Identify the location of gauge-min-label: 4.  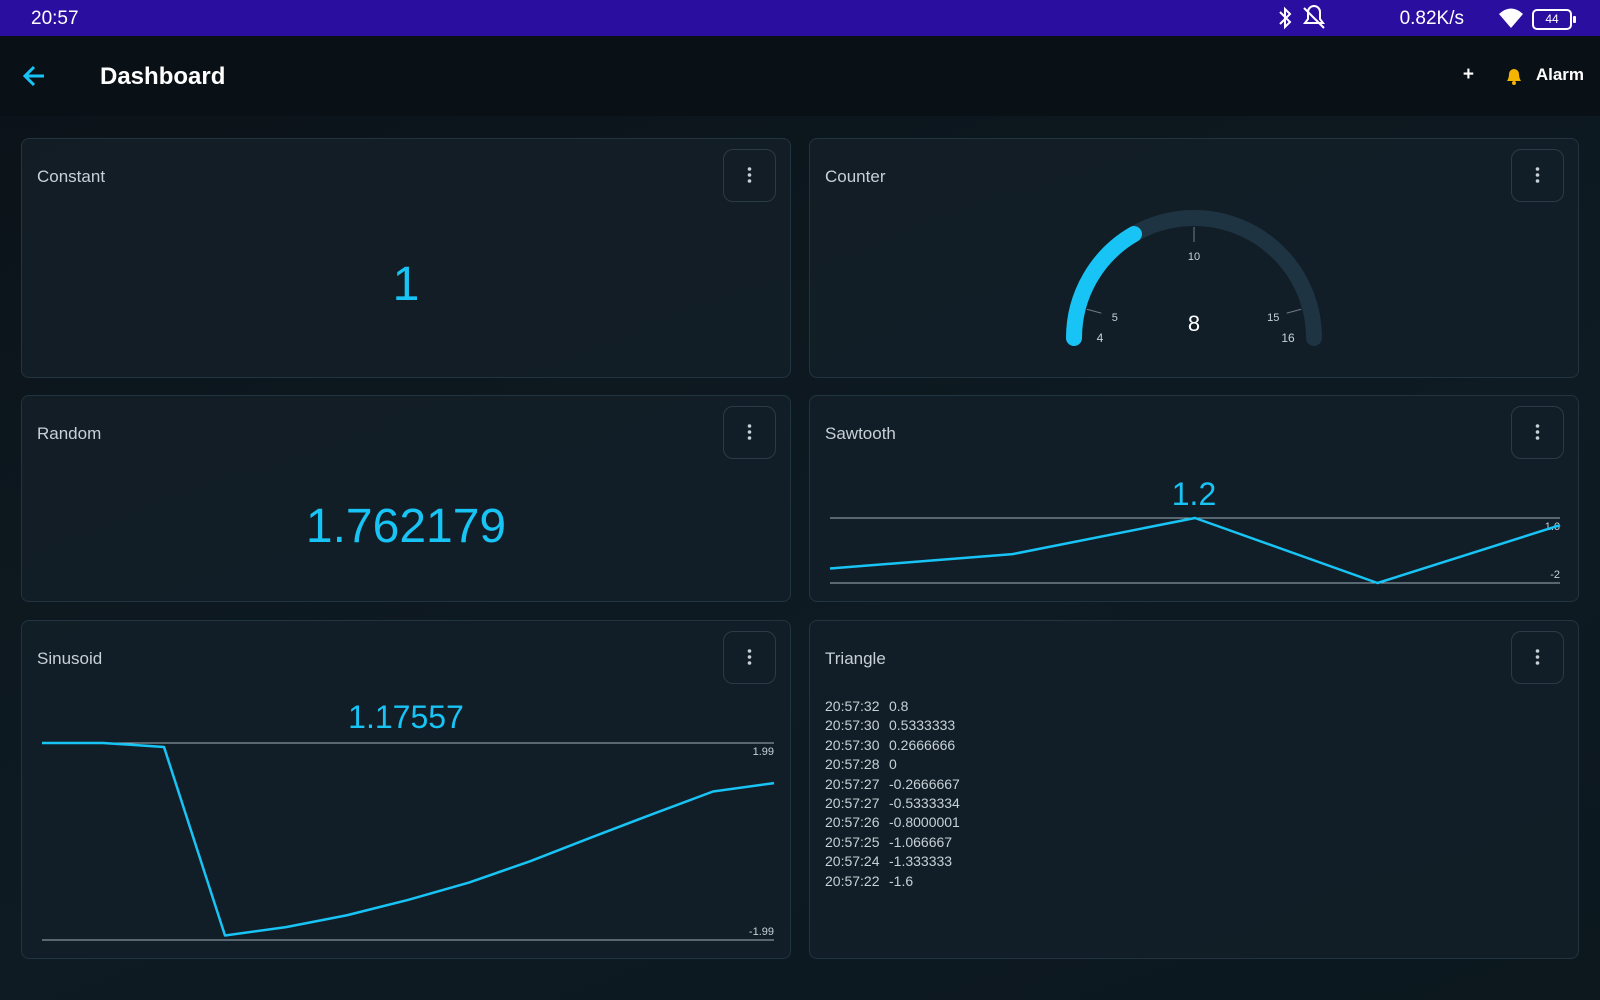
(1100, 338).